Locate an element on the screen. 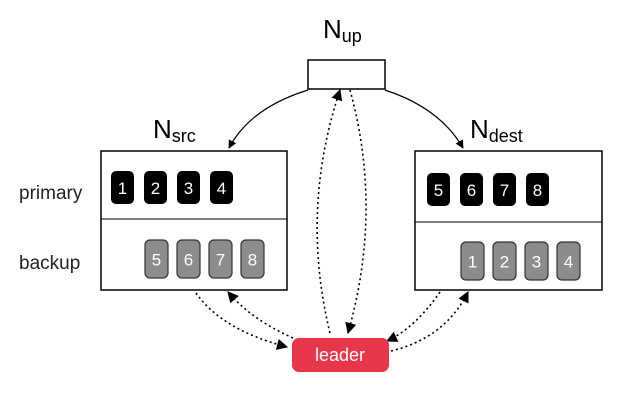 The image size is (640, 400). dotted-dest-to-leader is located at coordinates (413, 316).